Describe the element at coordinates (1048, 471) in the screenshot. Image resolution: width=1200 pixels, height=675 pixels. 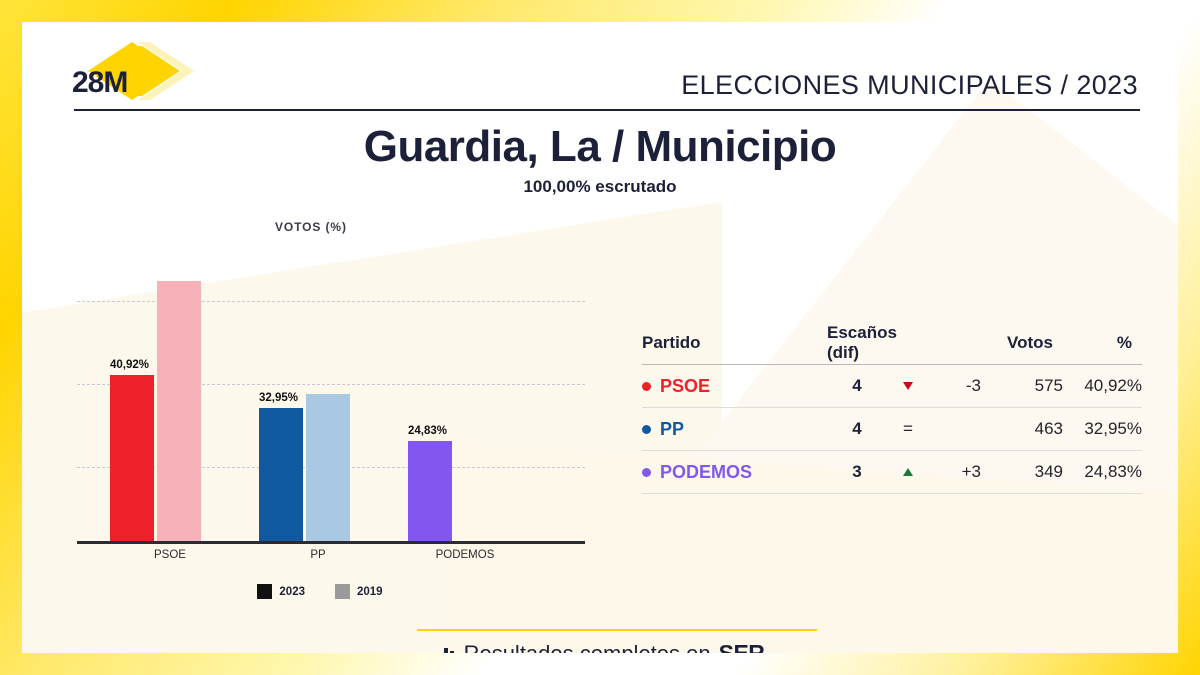
I see `votes-podemos: 349` at that location.